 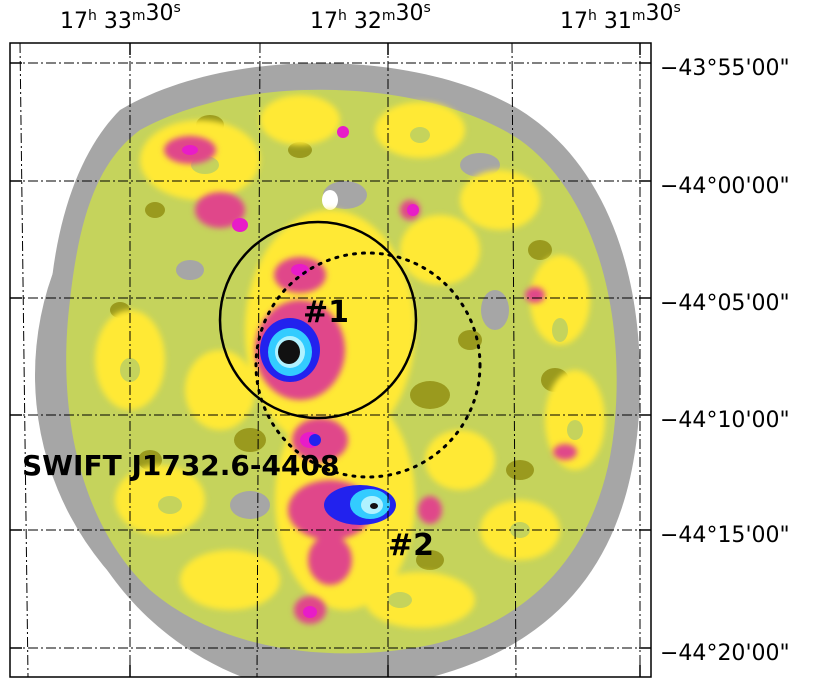 What do you see at coordinates (725, 68) in the screenshot?
I see `dec-tick-label: −43°55'00"` at bounding box center [725, 68].